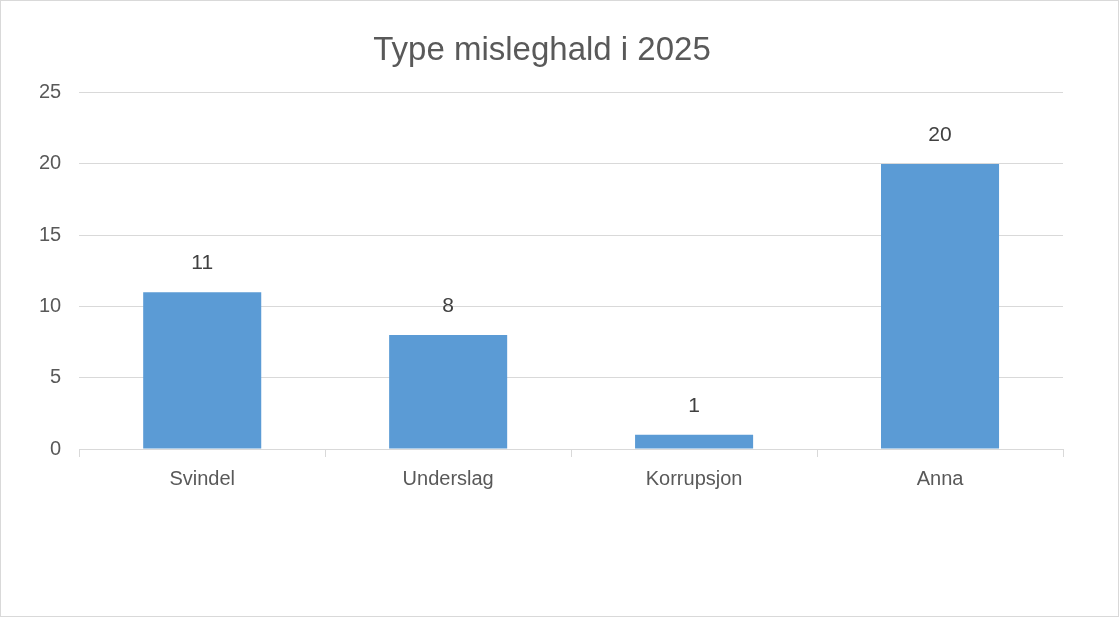  What do you see at coordinates (50, 91) in the screenshot?
I see `y-tick-label: 25` at bounding box center [50, 91].